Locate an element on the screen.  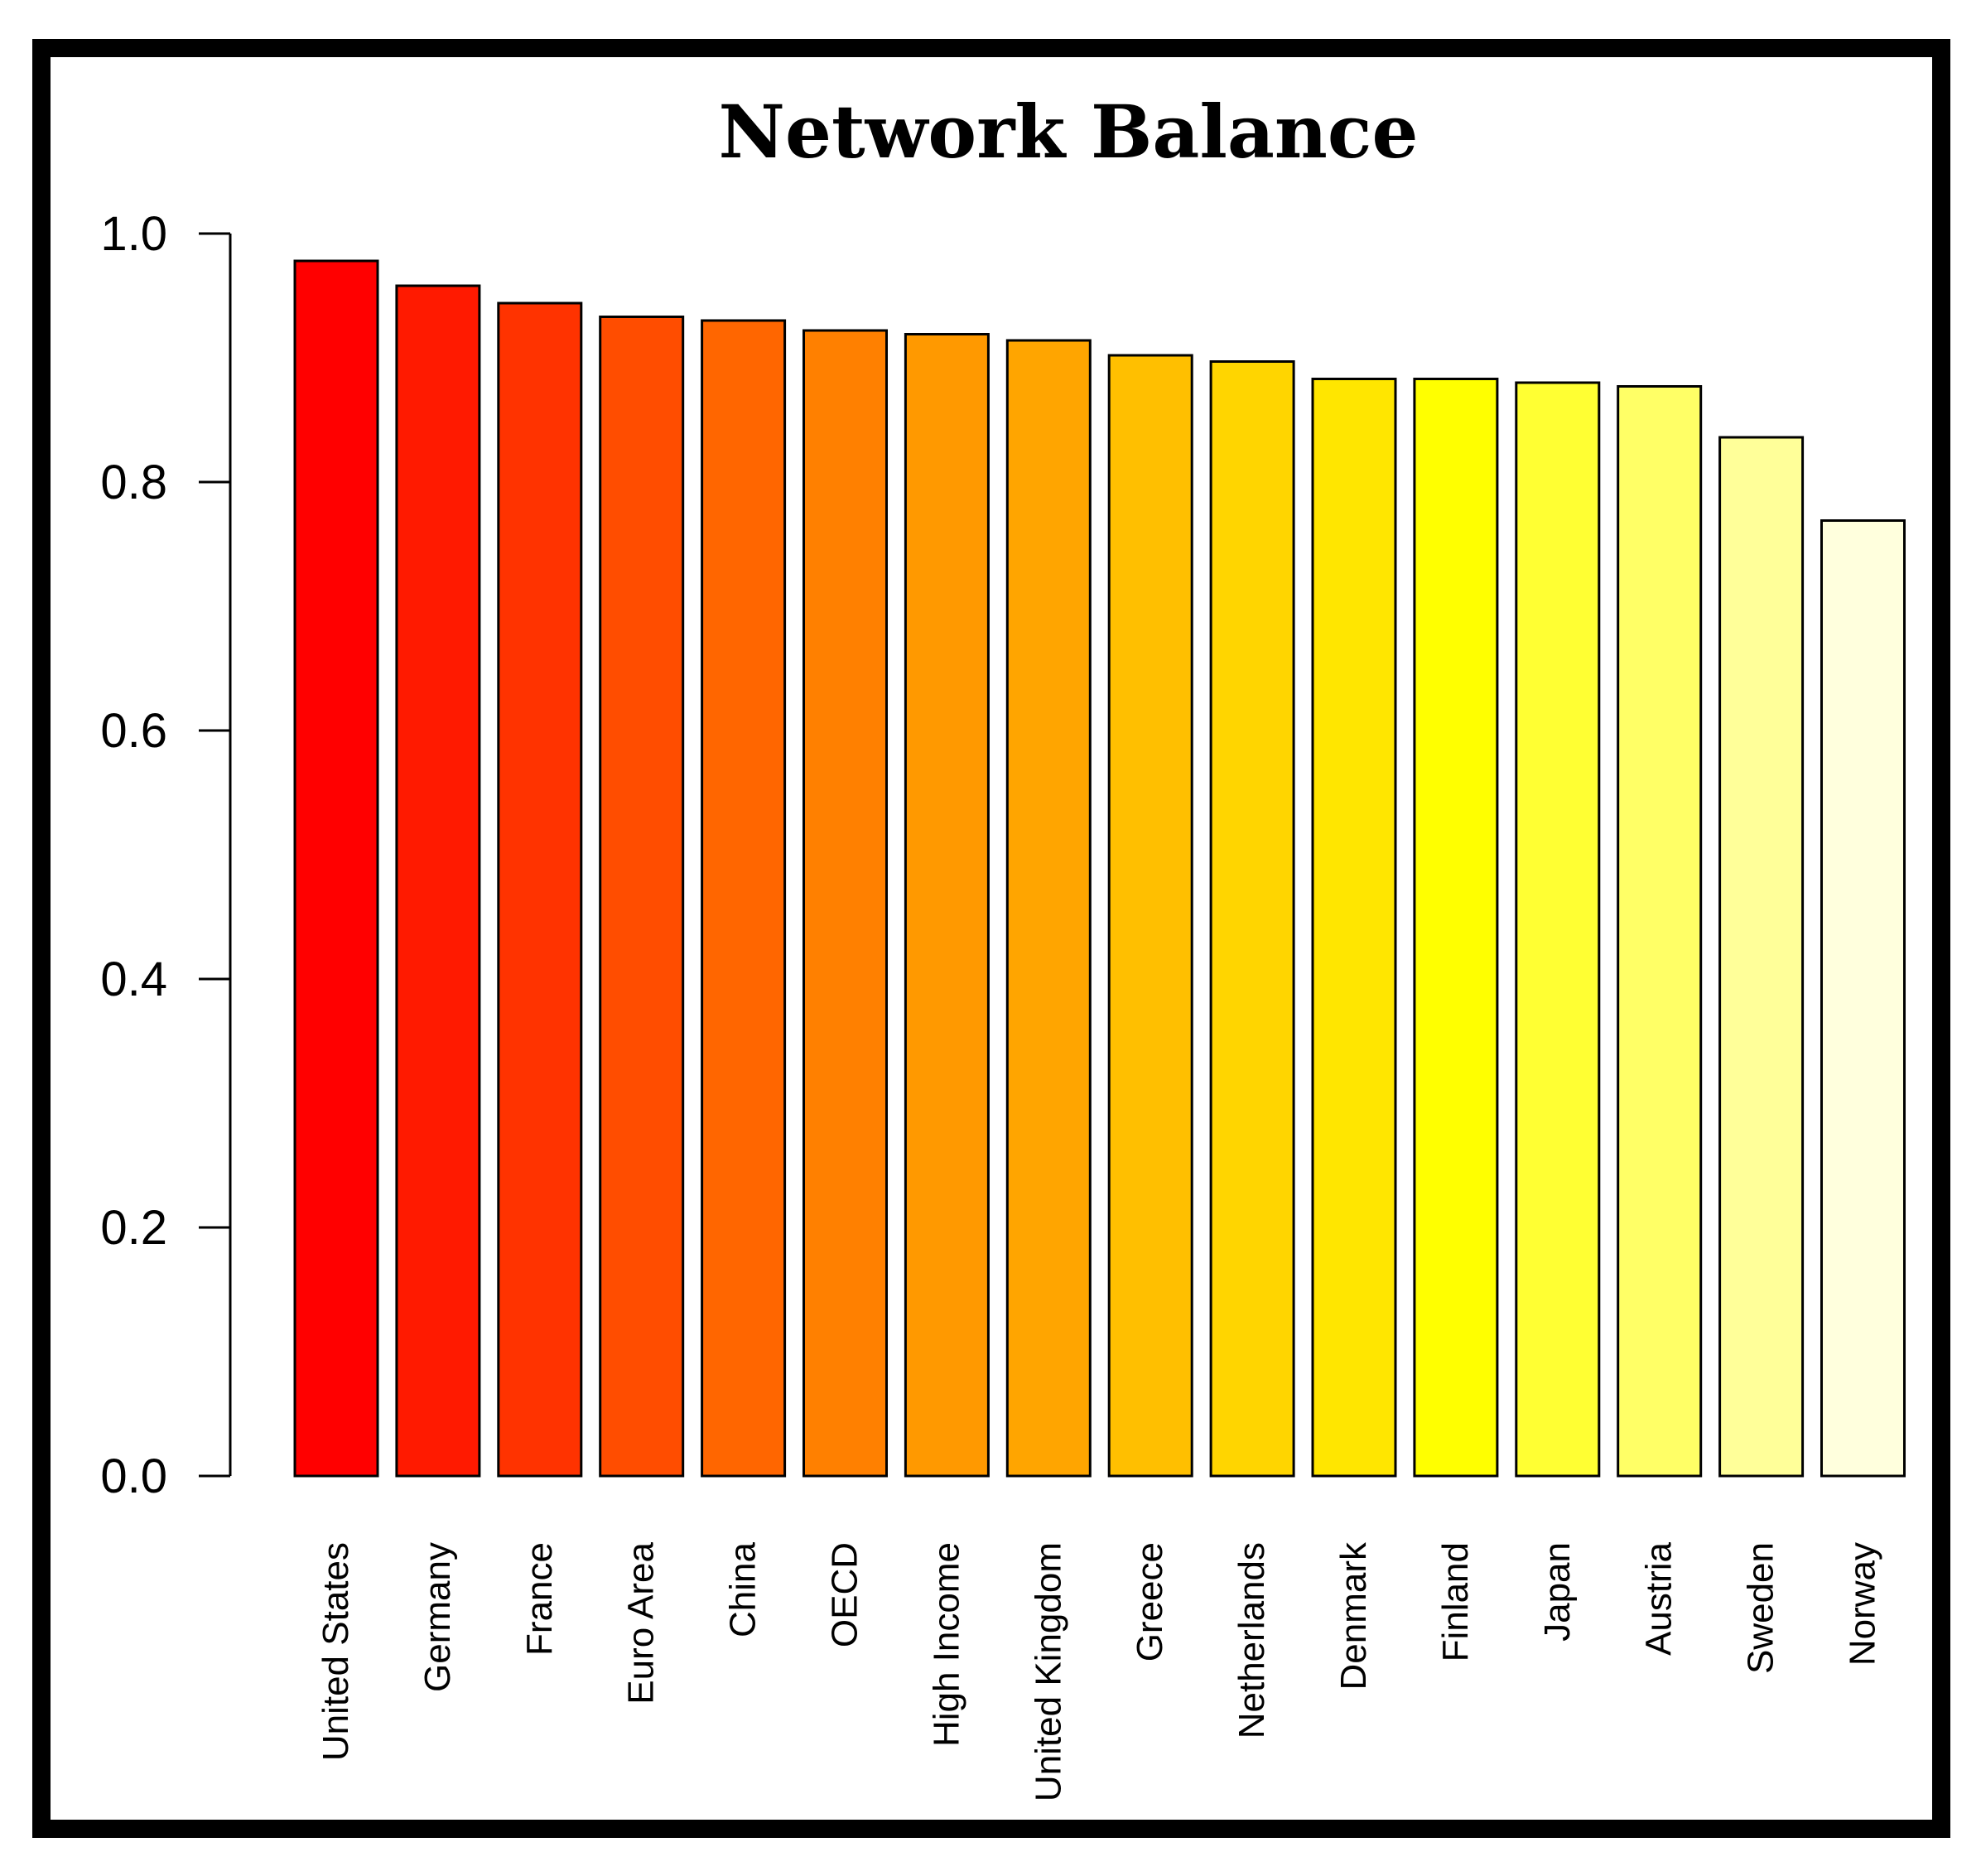
y-axis: 0.0 0.2 0.4 0.6 0.8 1.0 is located at coordinates (166, 855).